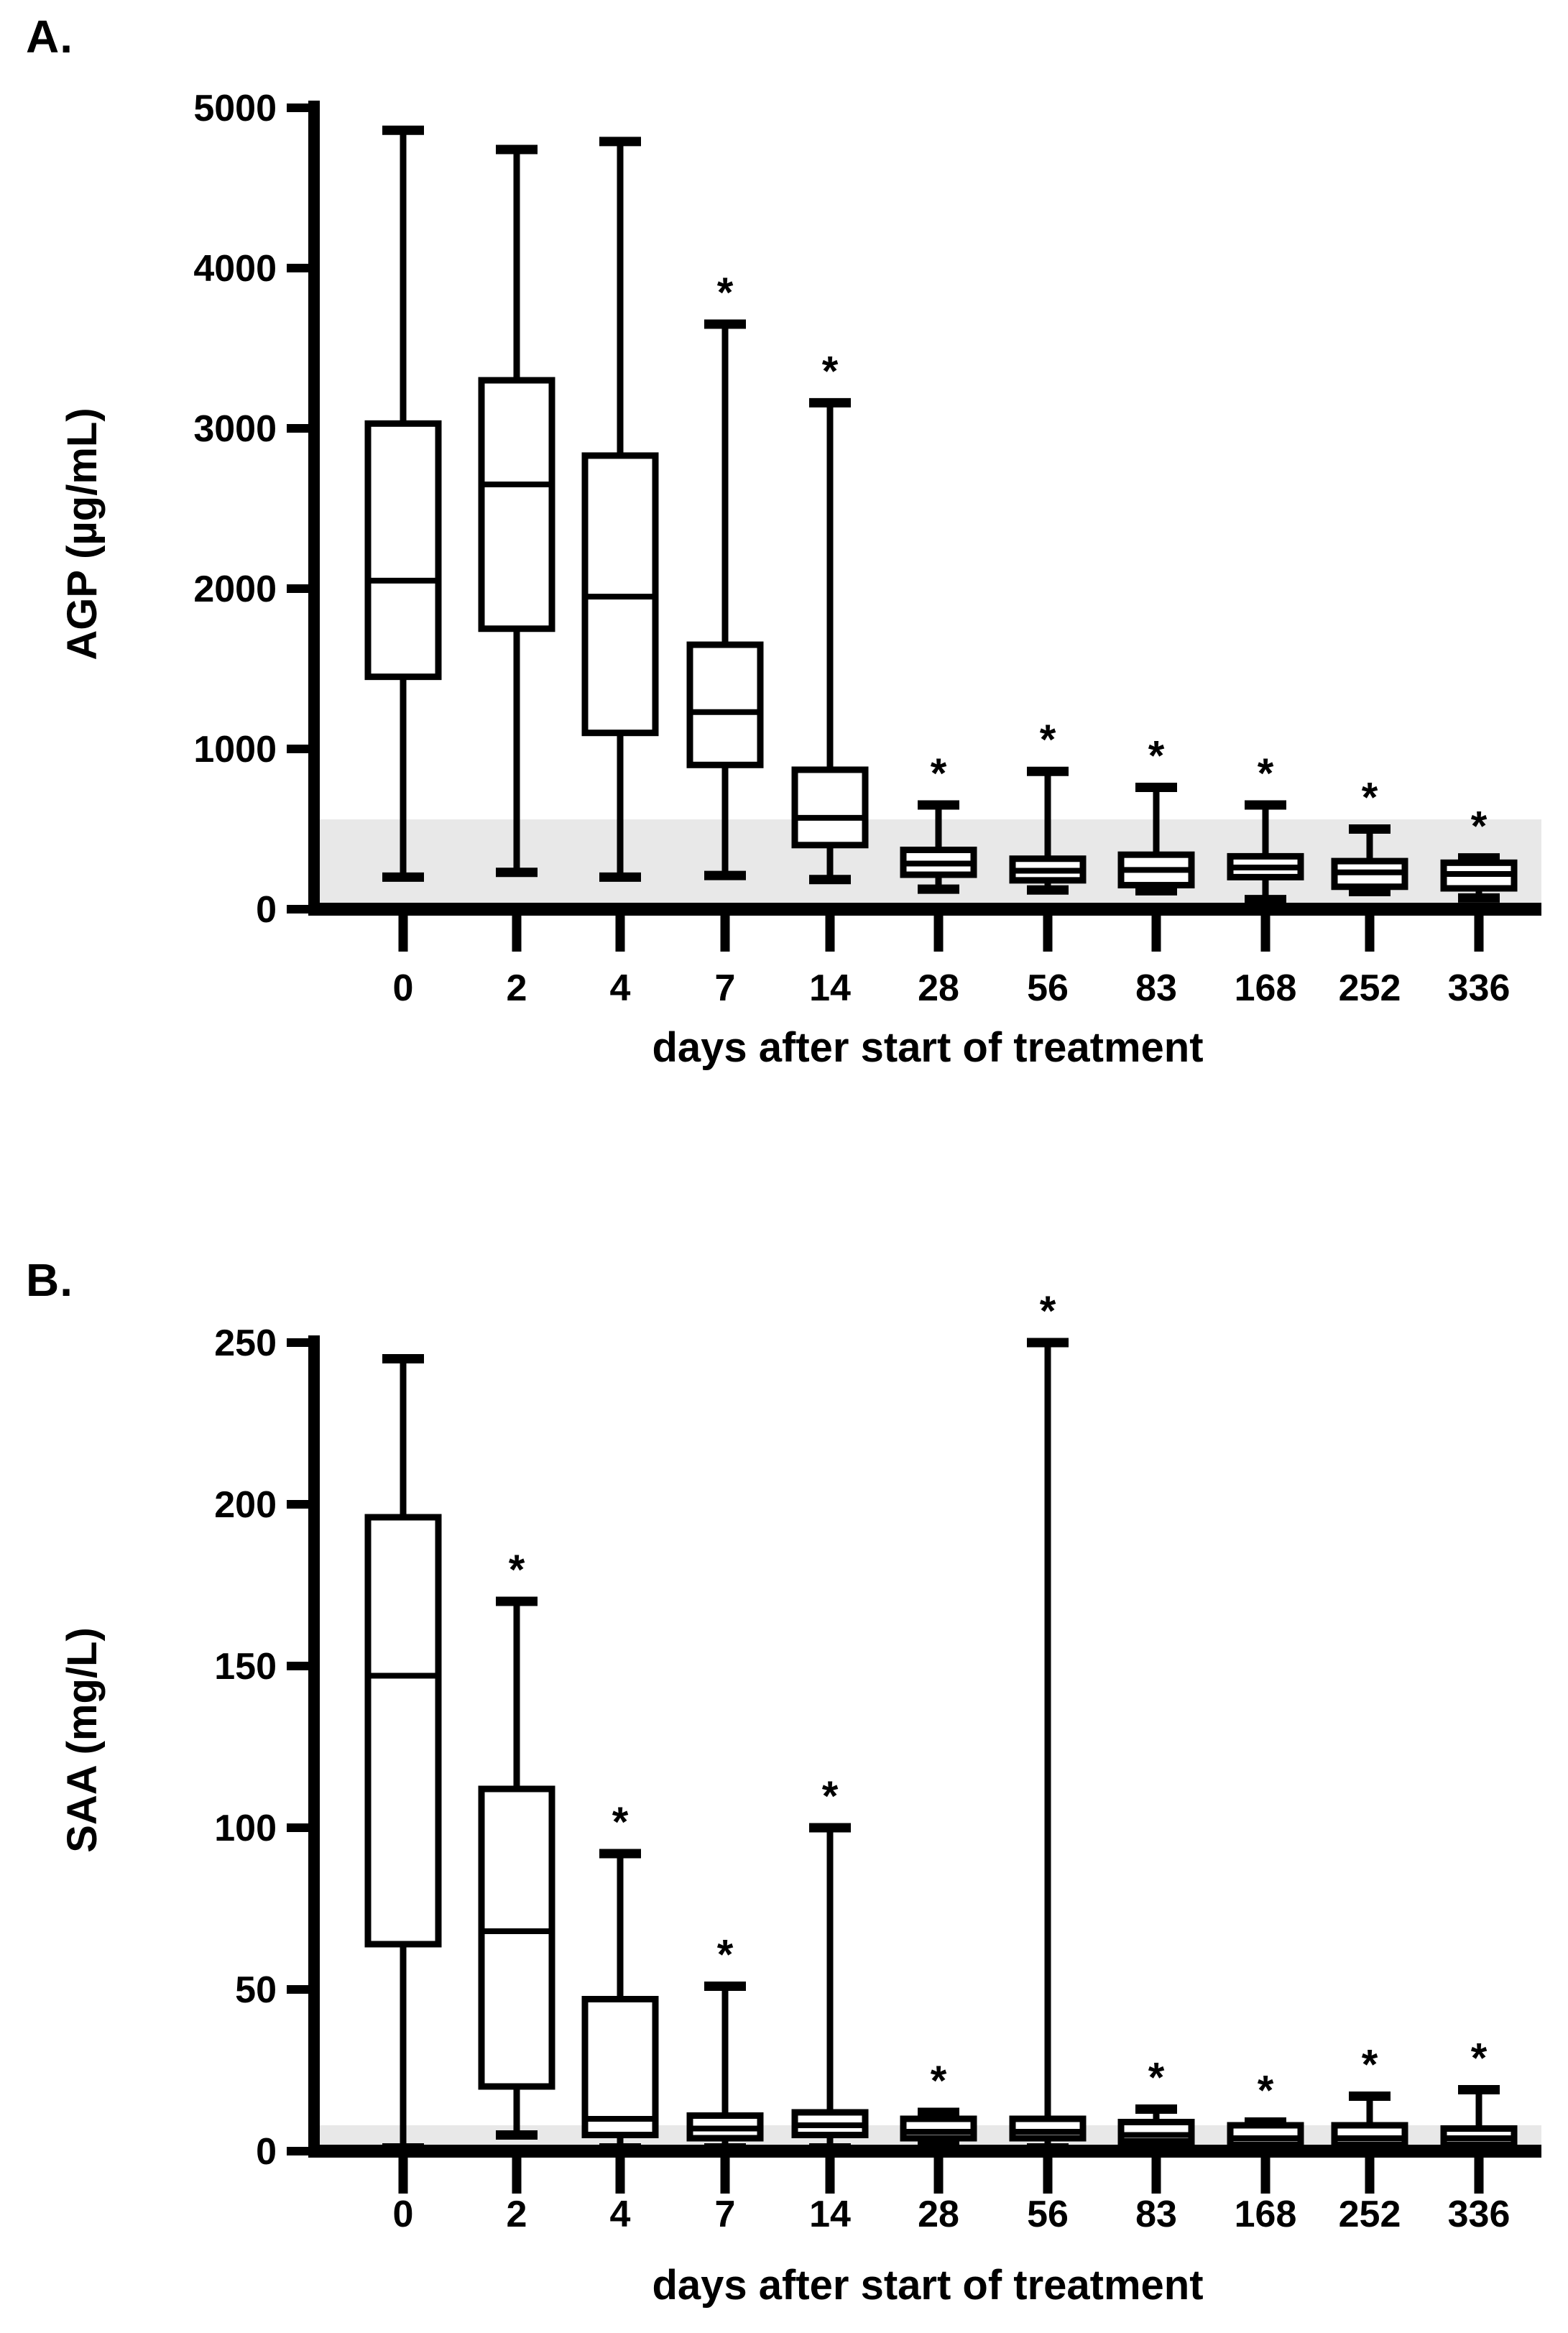 This screenshot has width=1568, height=2333. I want to click on box-day-2: *, so click(516, 1844).